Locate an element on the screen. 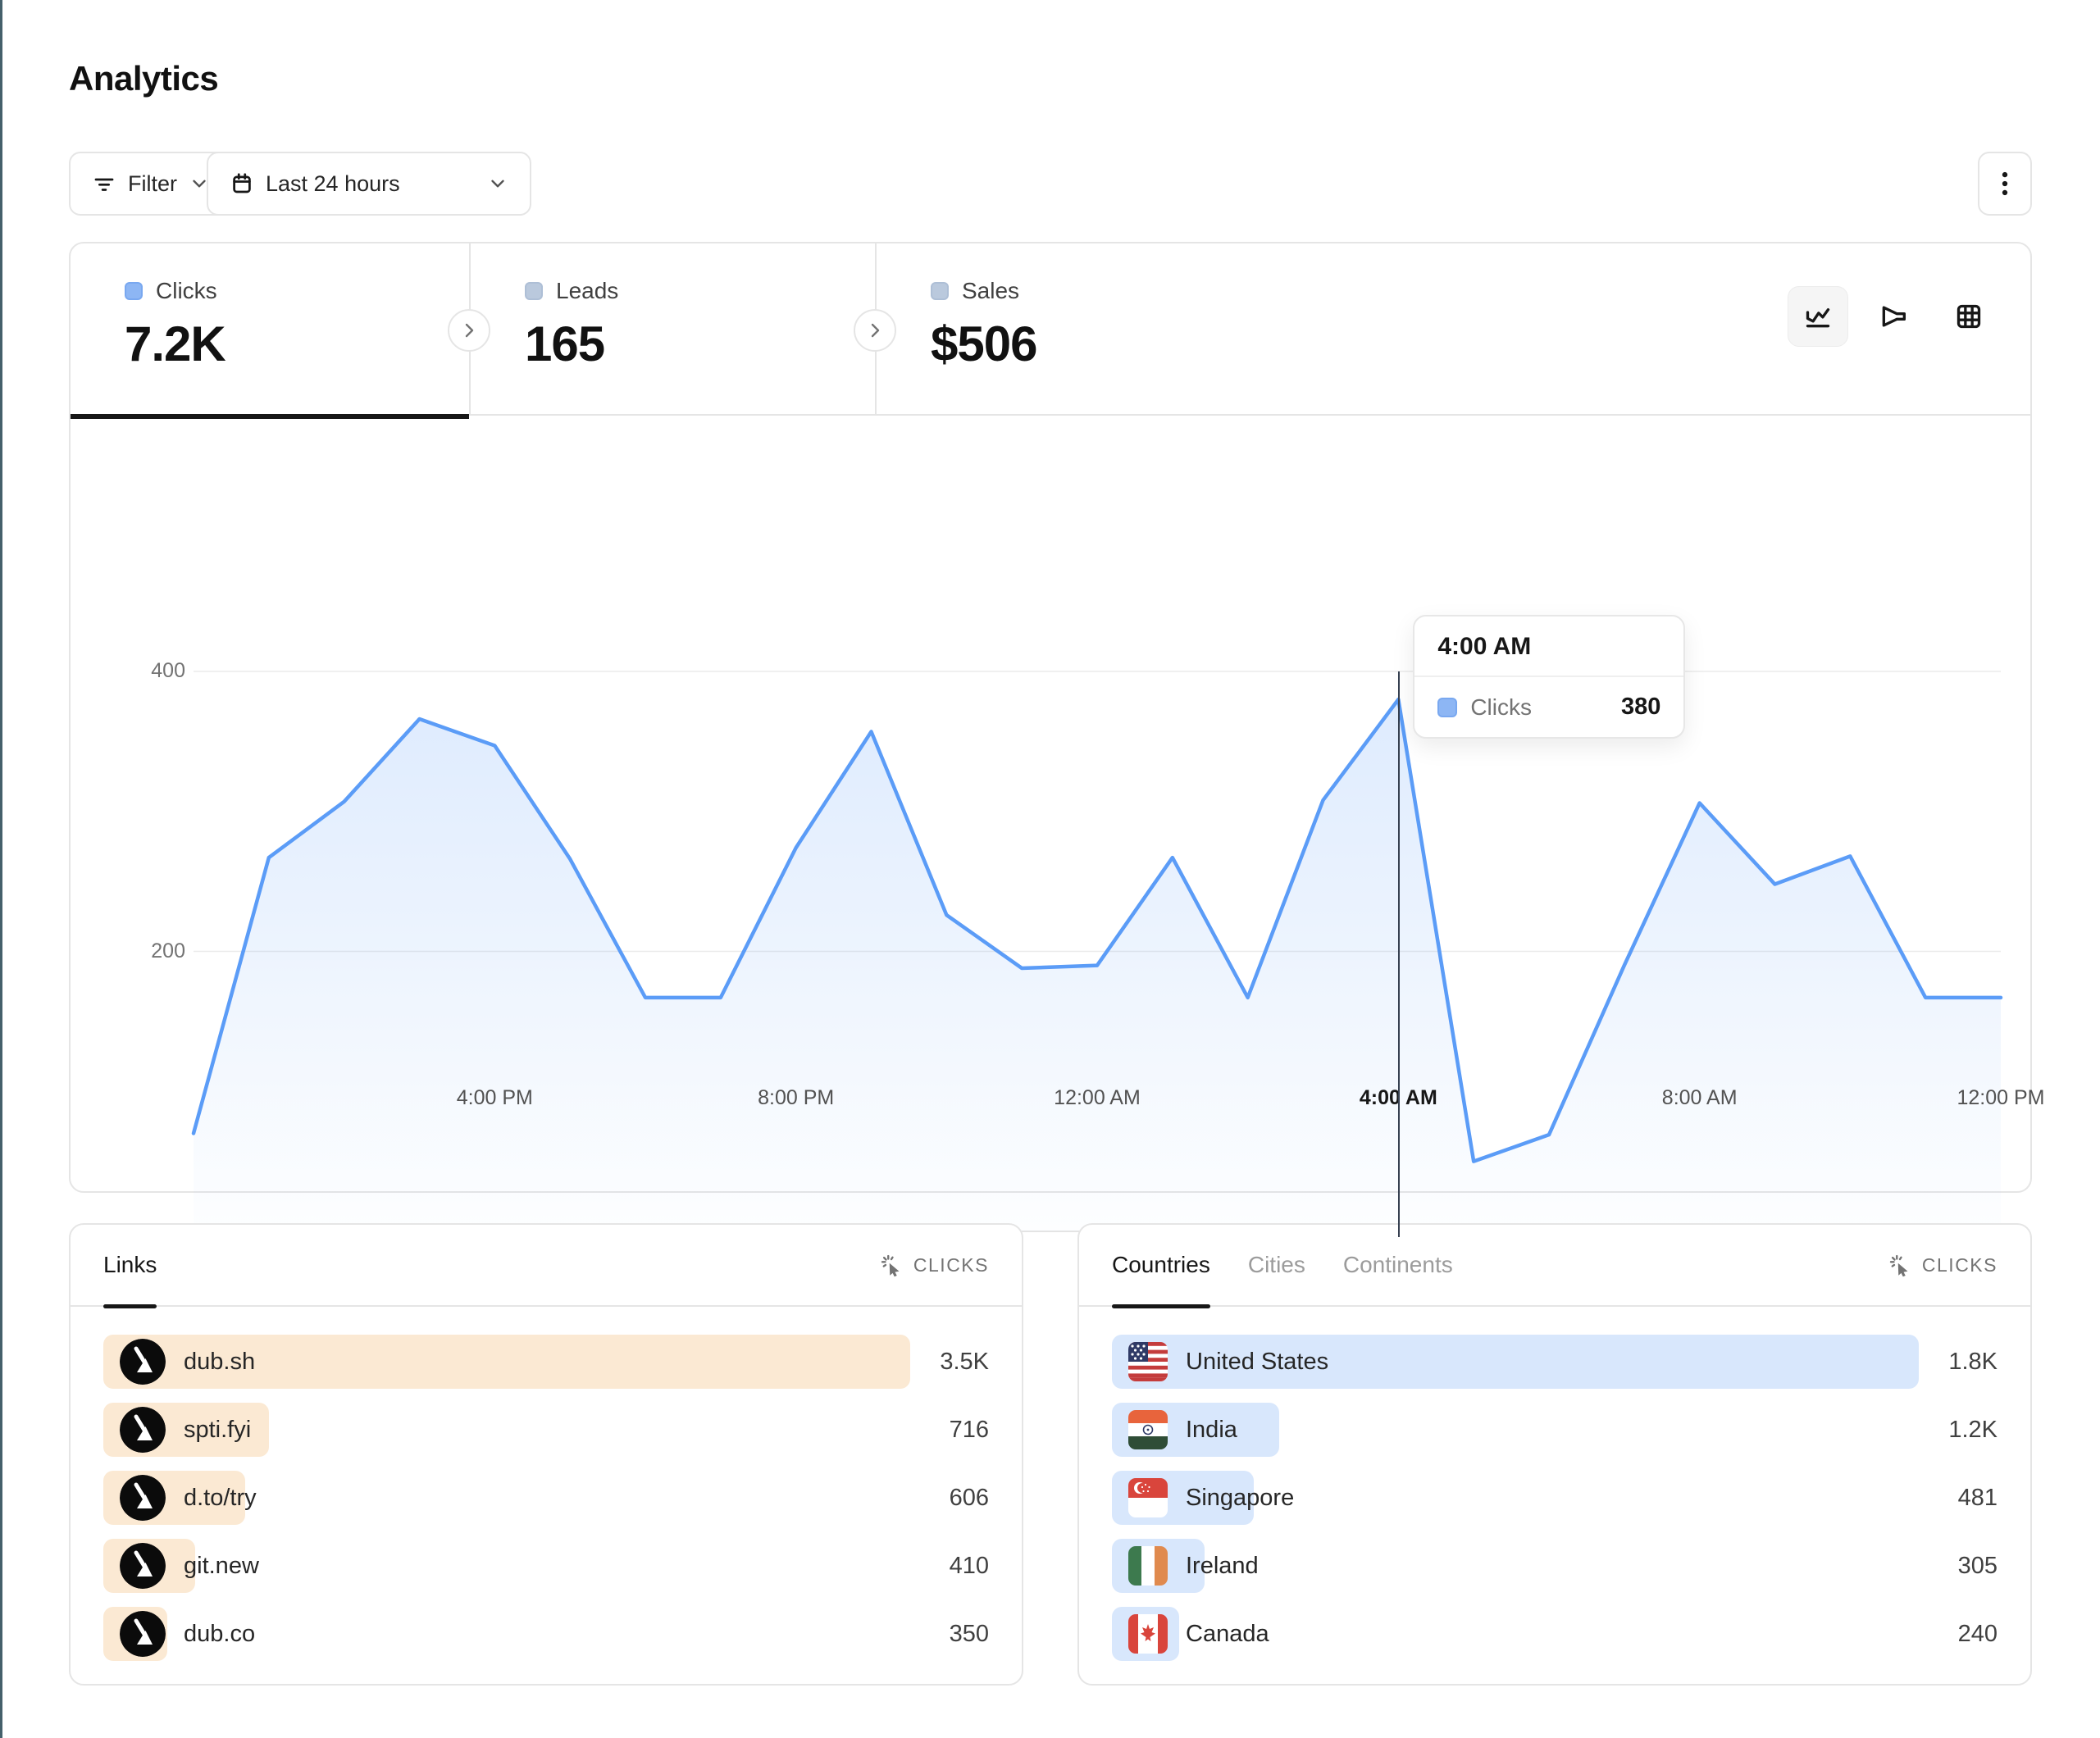 This screenshot has height=1738, width=2100. chart-type-switcher is located at coordinates (1893, 316).